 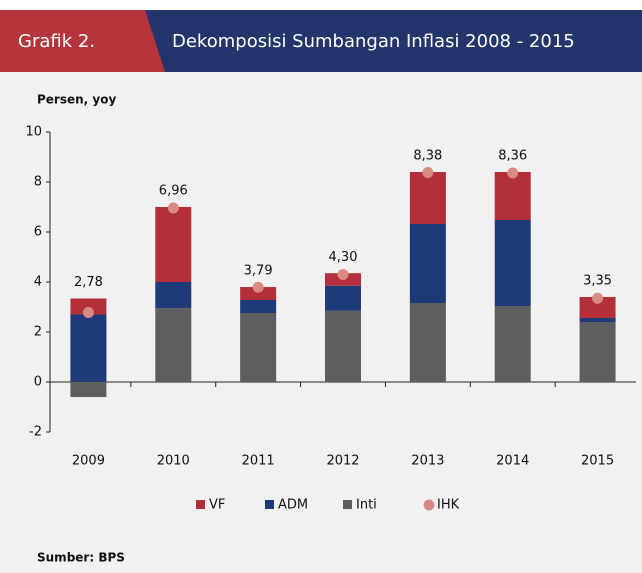 I want to click on y-tick-label: 6, so click(x=38, y=232).